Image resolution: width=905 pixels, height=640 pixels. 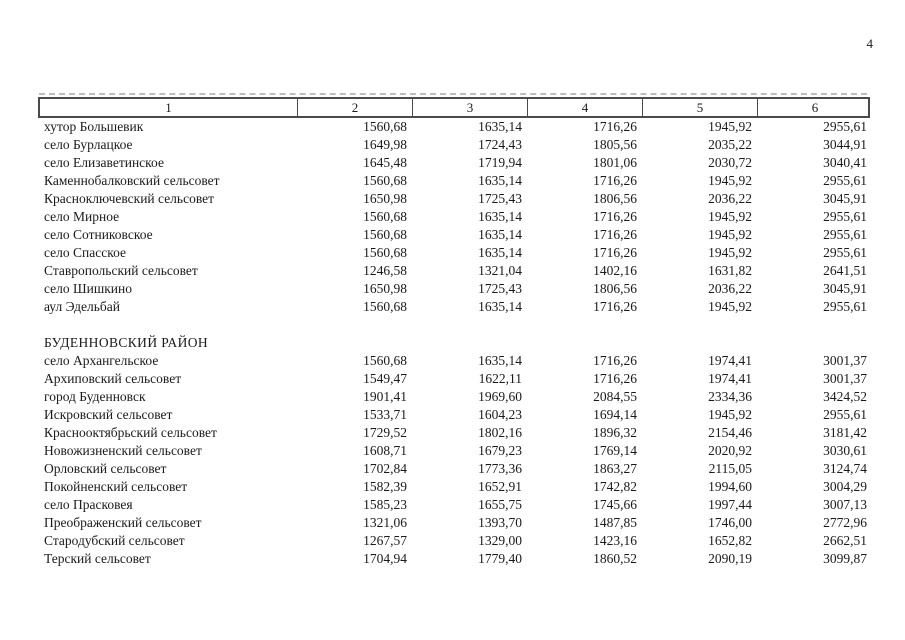 I want to click on value-cell: 1267,57, so click(x=385, y=540).